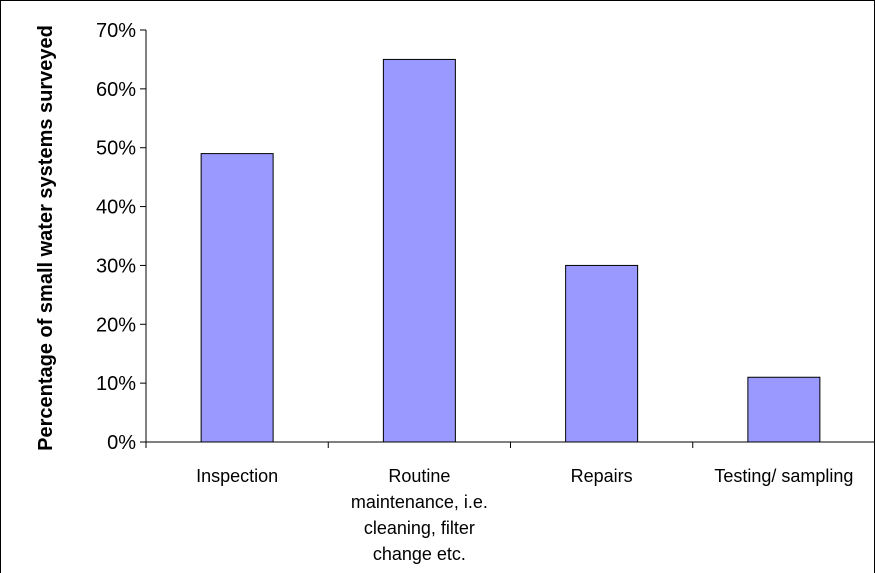 The width and height of the screenshot is (875, 573). What do you see at coordinates (116, 325) in the screenshot?
I see `y-tick-label: 20%` at bounding box center [116, 325].